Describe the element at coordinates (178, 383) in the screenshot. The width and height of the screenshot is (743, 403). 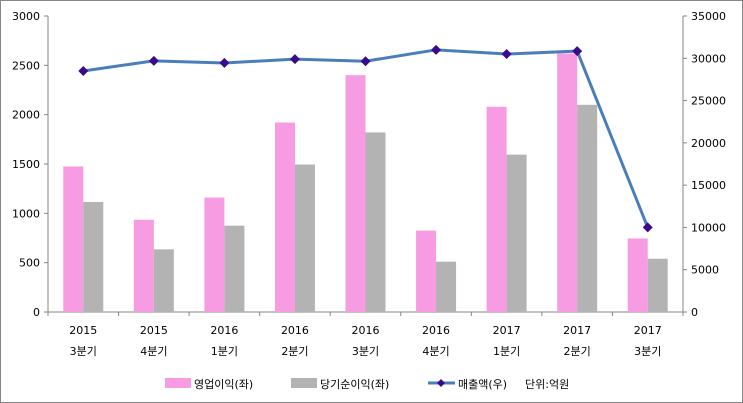
I see `legend-swatch-operating-profit` at that location.